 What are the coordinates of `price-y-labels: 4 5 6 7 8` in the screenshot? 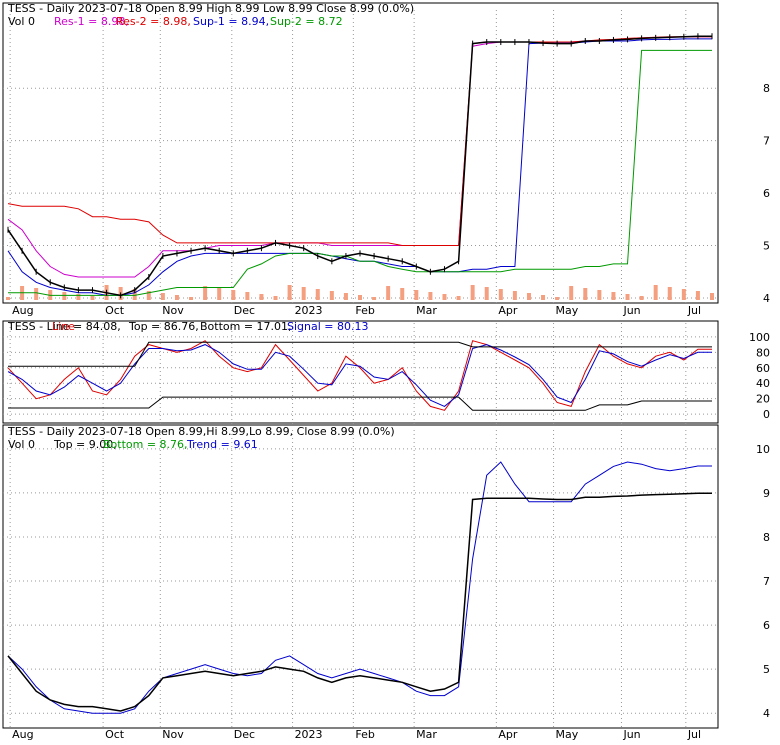 It's located at (766, 193).